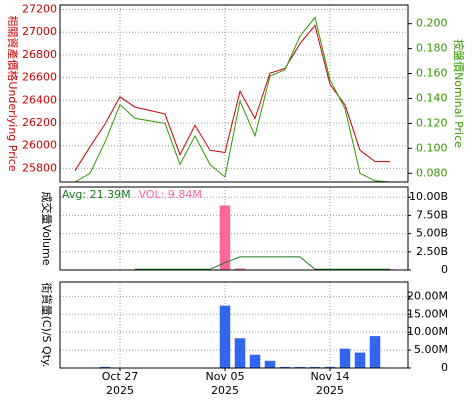 The height and width of the screenshot is (404, 475). What do you see at coordinates (39, 145) in the screenshot?
I see `y-tick-label: 26000` at bounding box center [39, 145].